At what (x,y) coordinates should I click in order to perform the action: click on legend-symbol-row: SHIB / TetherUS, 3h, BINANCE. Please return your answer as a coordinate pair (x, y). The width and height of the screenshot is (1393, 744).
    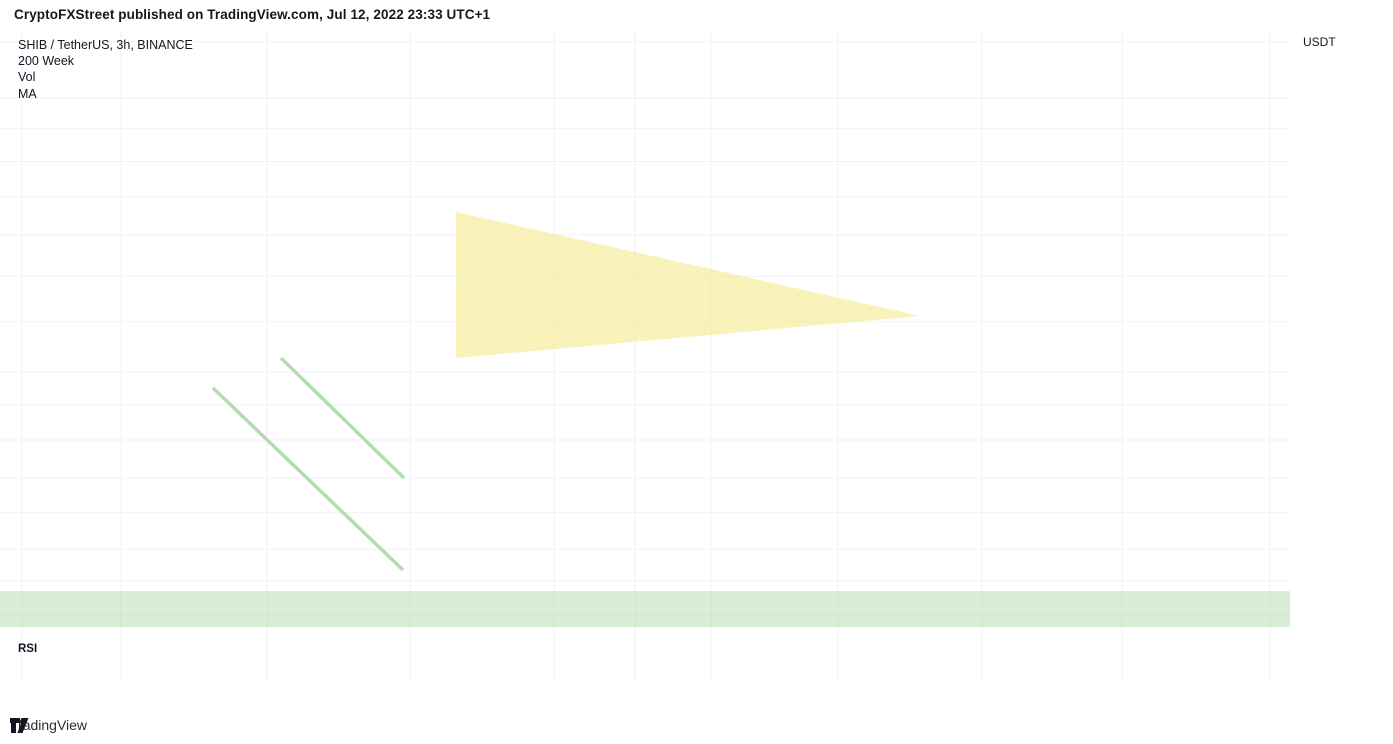
    Looking at the image, I should click on (105, 45).